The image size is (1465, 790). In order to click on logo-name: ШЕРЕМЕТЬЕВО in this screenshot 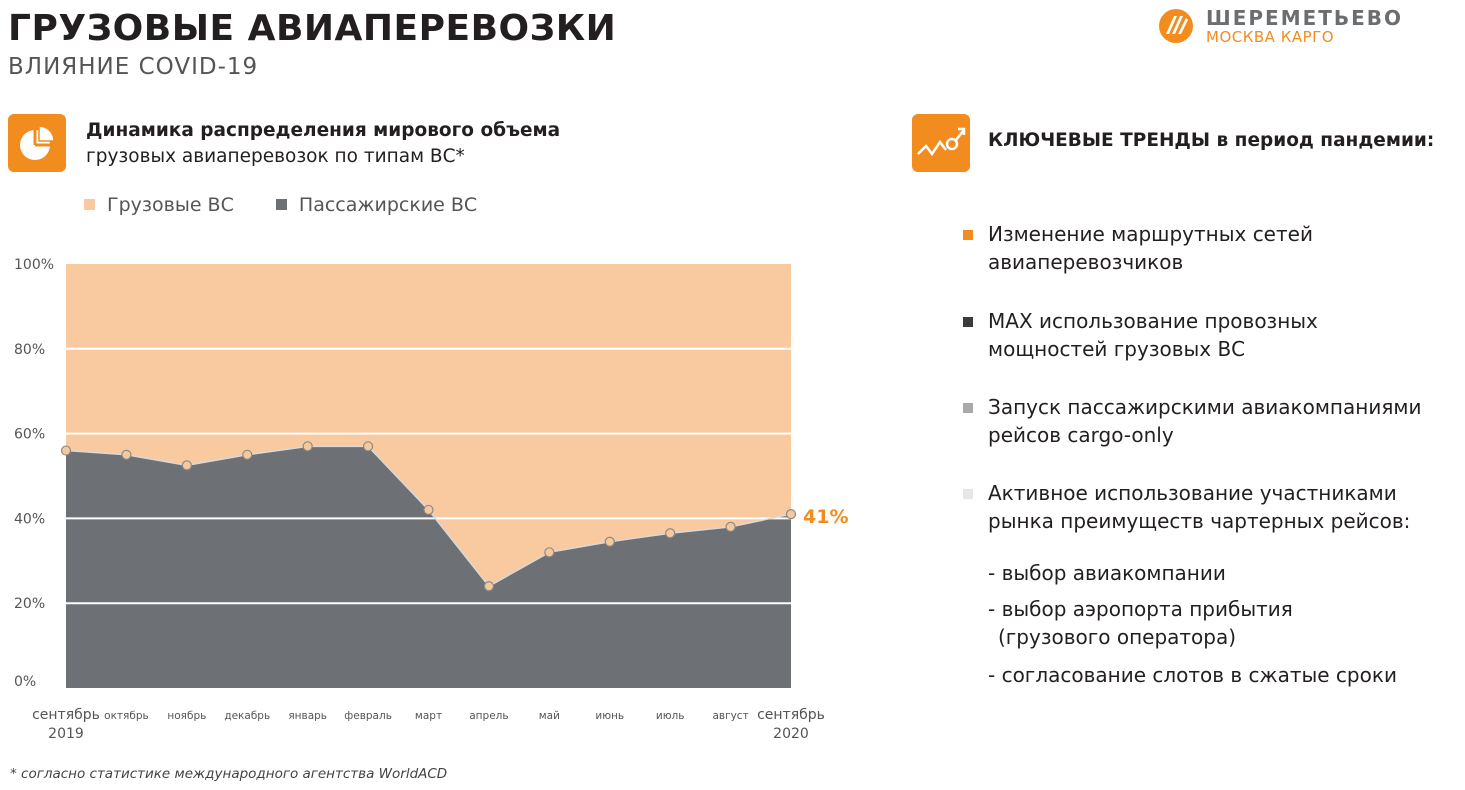, I will do `click(1305, 18)`.